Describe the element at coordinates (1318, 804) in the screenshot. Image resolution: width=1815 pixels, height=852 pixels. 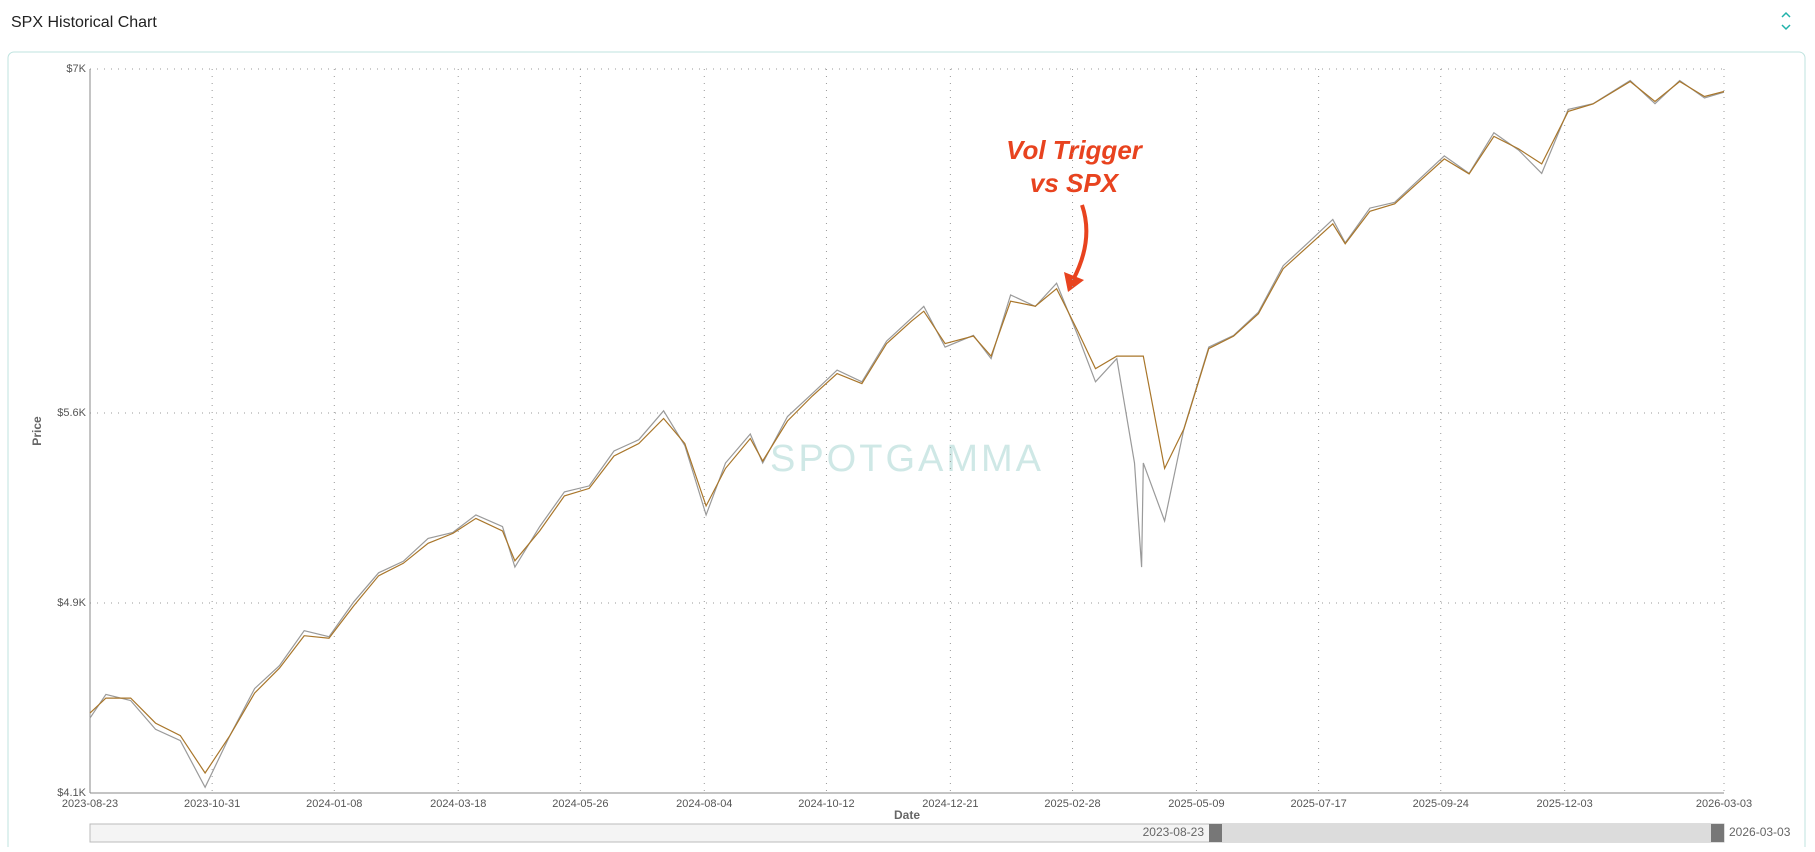
I see `x-tick-label: 2025-07-17` at that location.